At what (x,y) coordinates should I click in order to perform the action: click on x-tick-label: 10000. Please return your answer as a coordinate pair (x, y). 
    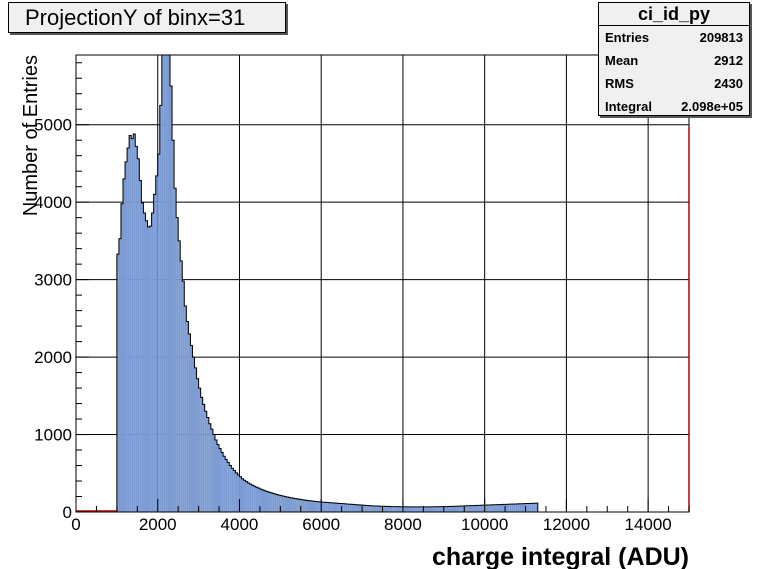
    Looking at the image, I should click on (484, 524).